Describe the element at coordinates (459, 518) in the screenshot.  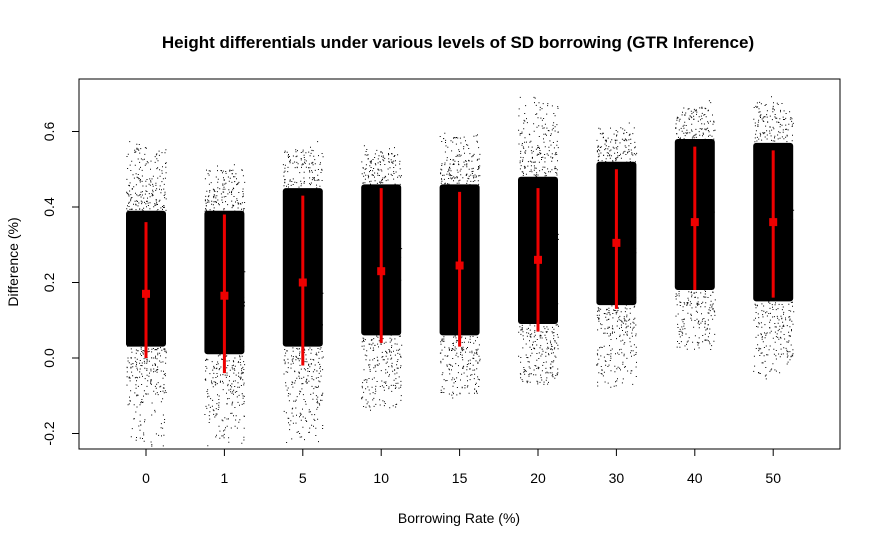
I see `x-axis-label: Borrowing Rate (%)` at that location.